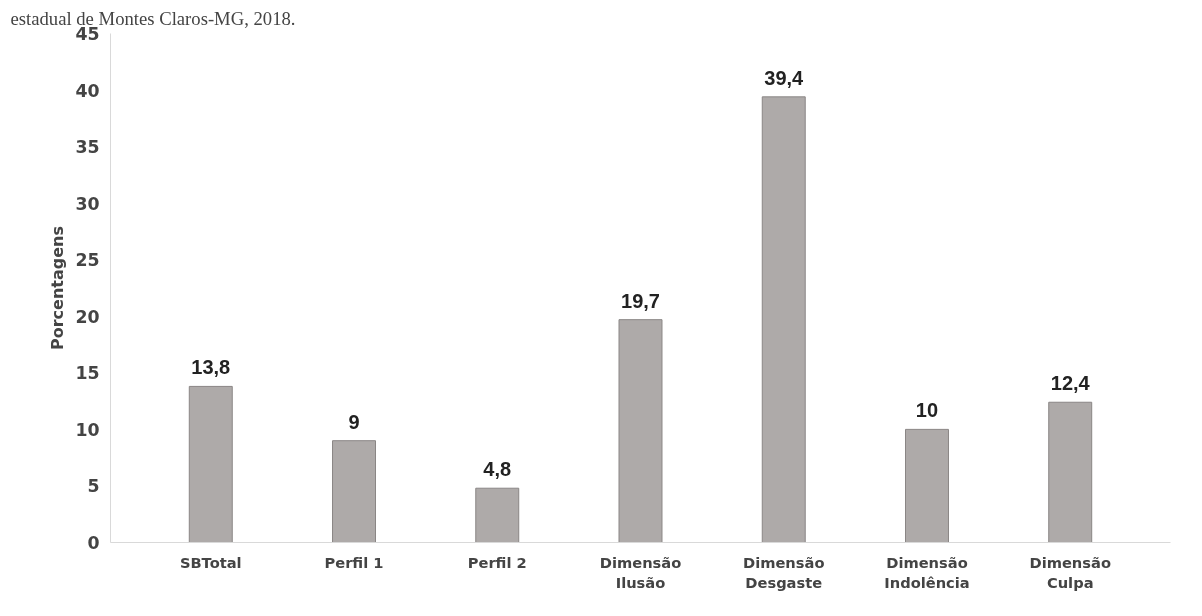 This screenshot has height=616, width=1202. Describe the element at coordinates (87, 147) in the screenshot. I see `y-tick-label: 35` at that location.